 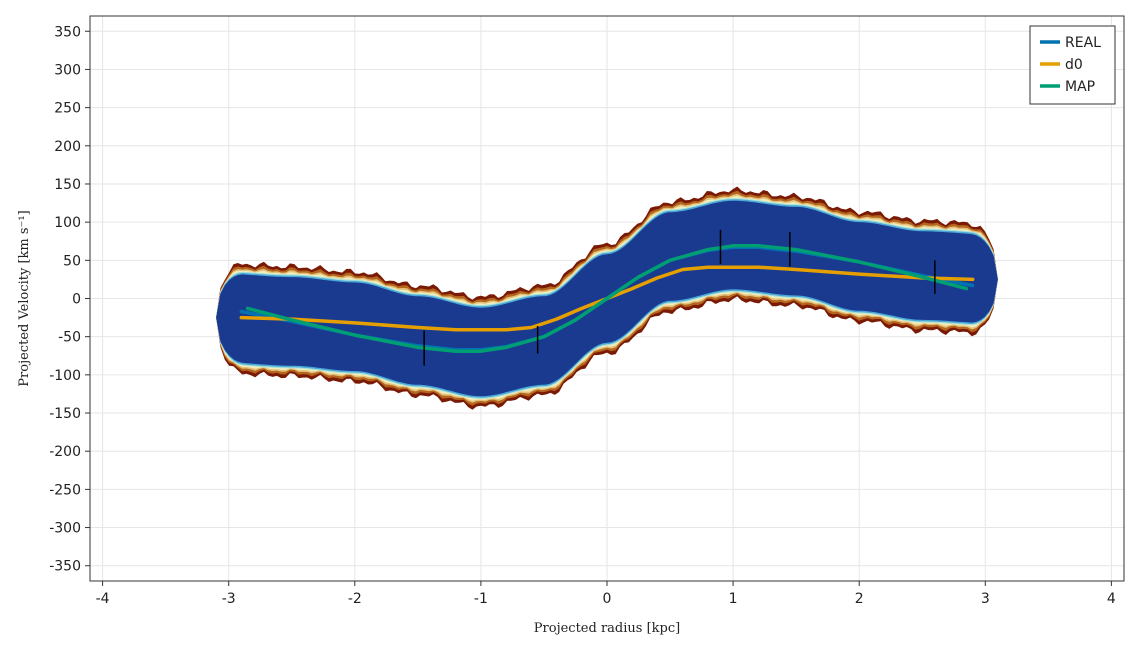 I want to click on x-tick-label: -3, so click(x=229, y=599).